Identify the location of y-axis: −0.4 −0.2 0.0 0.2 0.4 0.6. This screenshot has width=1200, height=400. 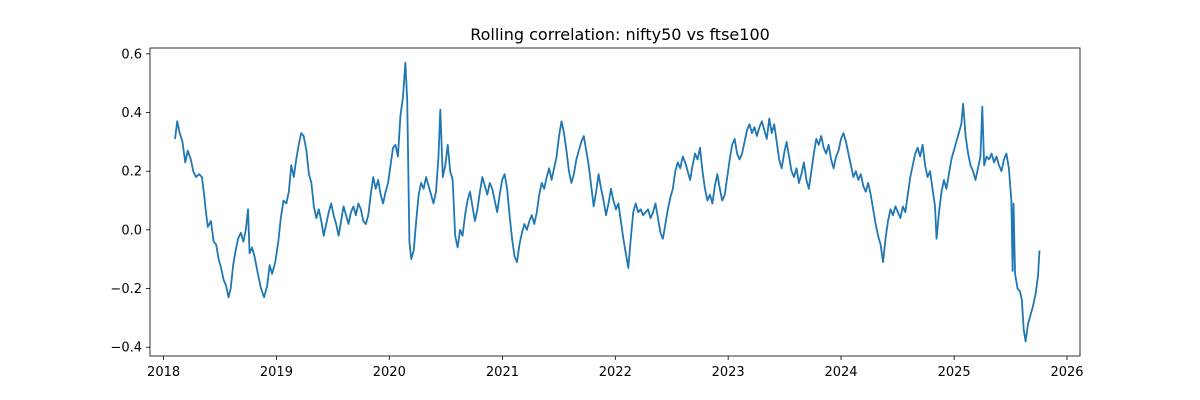
(130, 201).